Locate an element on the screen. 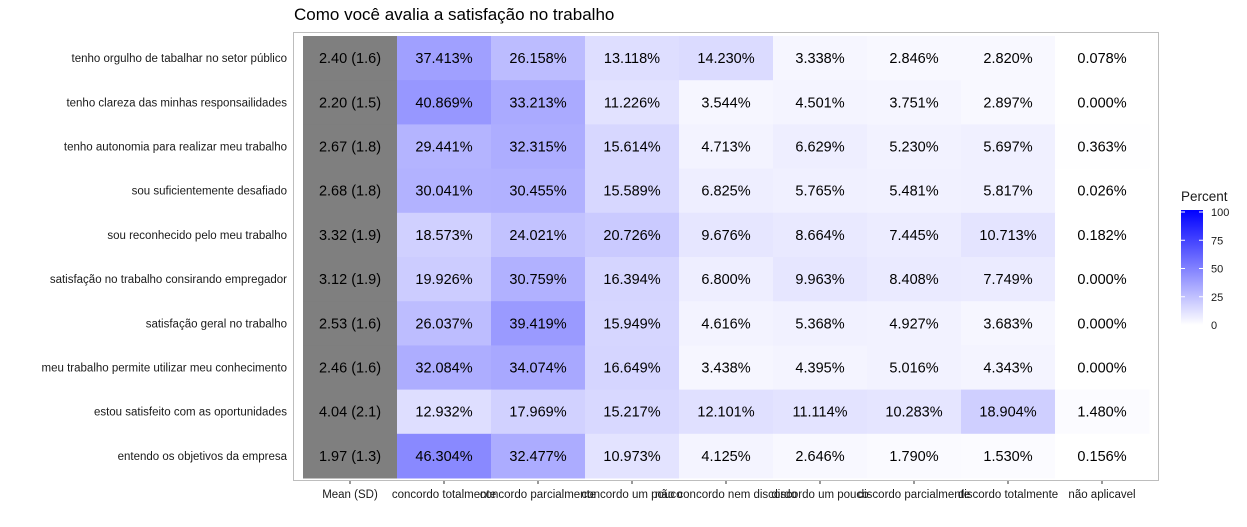 The height and width of the screenshot is (527, 1247). heatmap-cell-label: 8.408% is located at coordinates (913, 280).